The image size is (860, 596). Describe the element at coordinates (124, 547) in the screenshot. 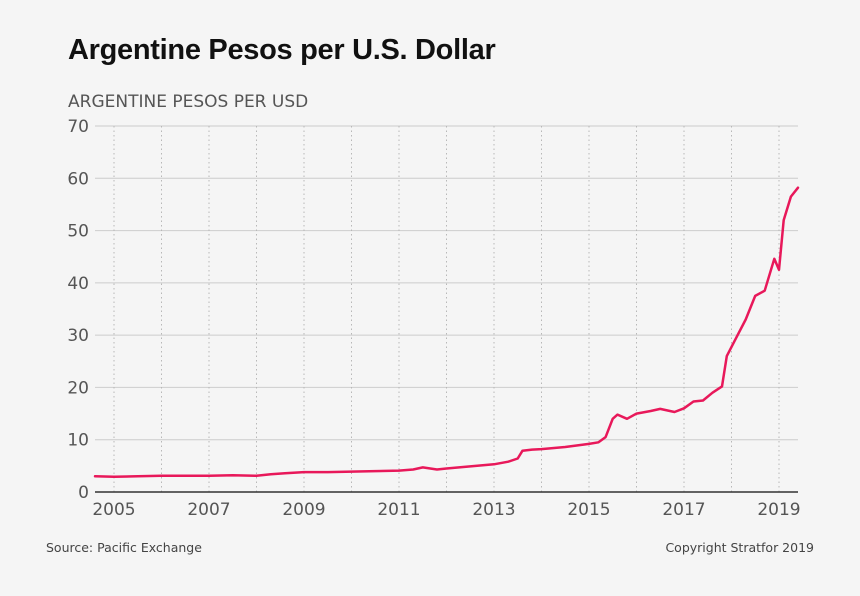

I see `source-note: Source: Pacific Exchange` at that location.